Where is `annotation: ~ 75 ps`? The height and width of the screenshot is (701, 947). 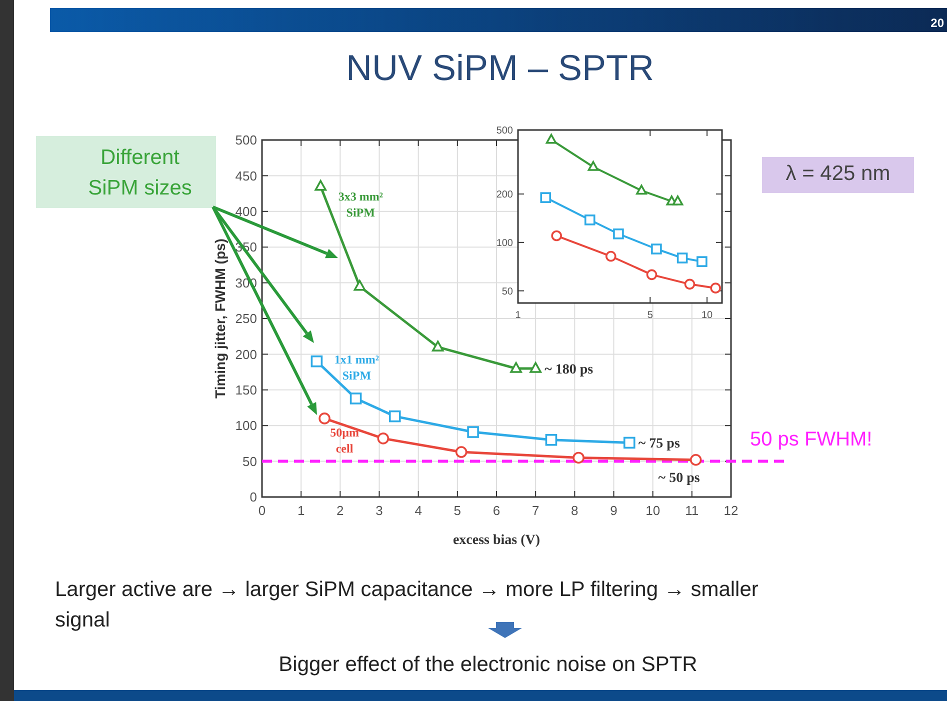
annotation: ~ 75 ps is located at coordinates (659, 444).